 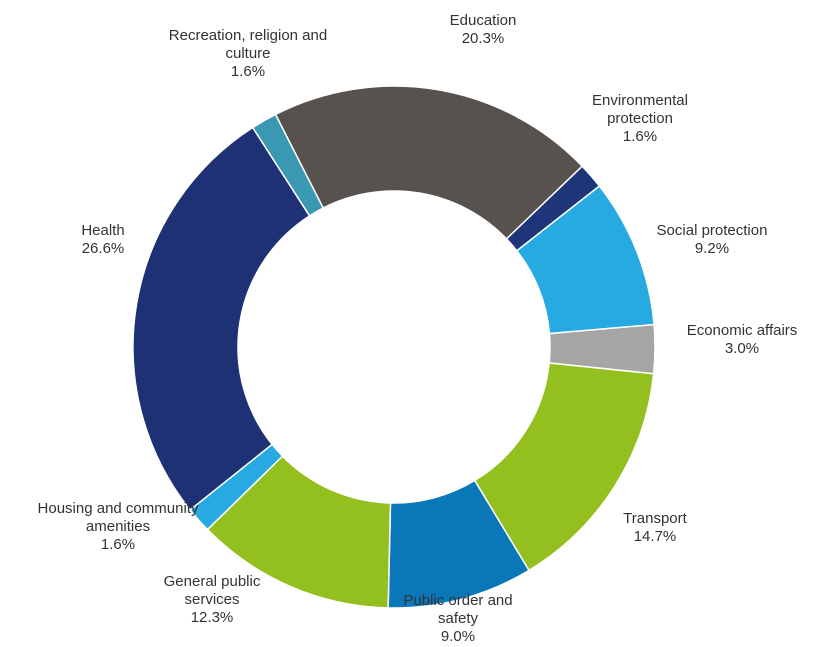 I want to click on category-label: Social protection, so click(x=712, y=230).